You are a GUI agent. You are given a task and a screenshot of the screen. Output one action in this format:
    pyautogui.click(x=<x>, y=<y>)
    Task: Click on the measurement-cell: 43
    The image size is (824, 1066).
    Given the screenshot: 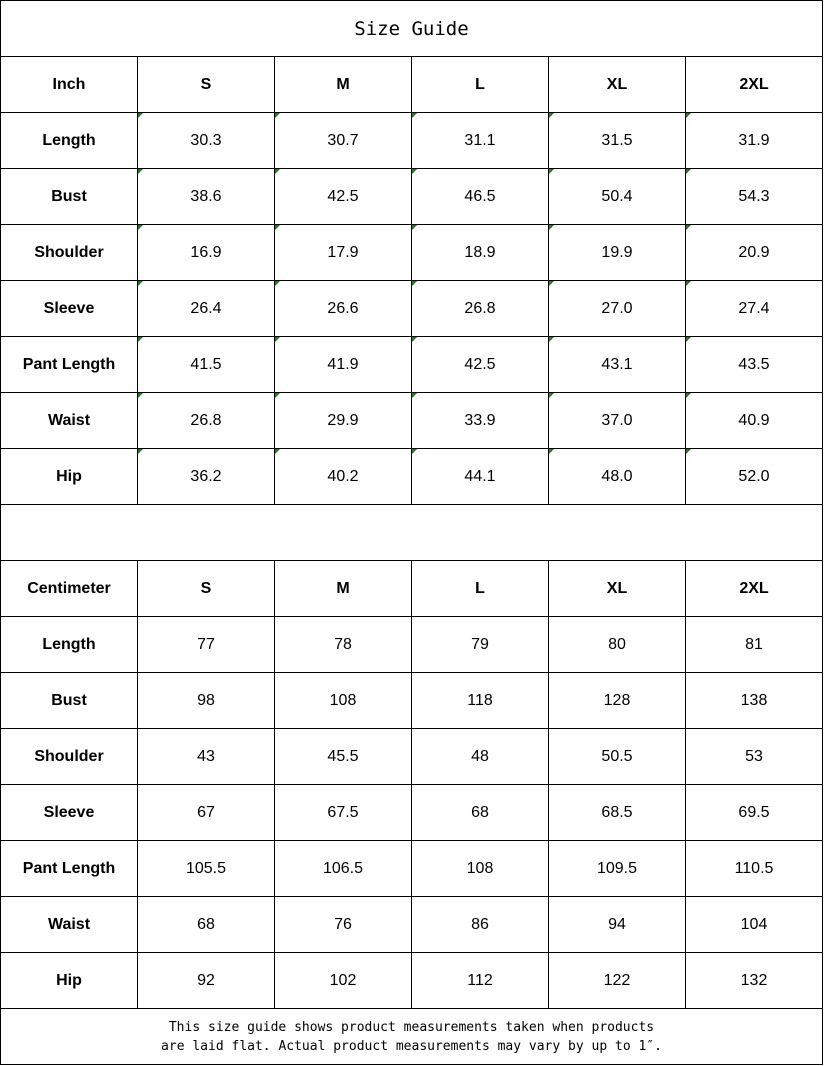 What is the action you would take?
    pyautogui.click(x=205, y=756)
    